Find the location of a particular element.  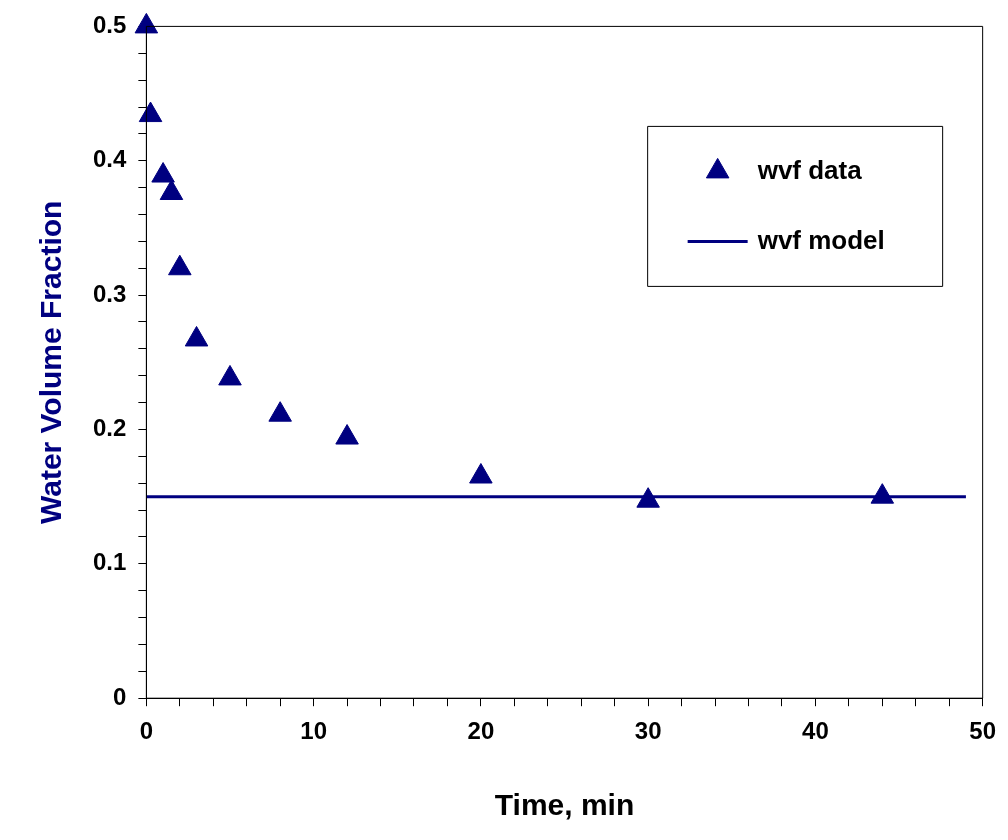

legend-label: wvf model is located at coordinates (820, 239).